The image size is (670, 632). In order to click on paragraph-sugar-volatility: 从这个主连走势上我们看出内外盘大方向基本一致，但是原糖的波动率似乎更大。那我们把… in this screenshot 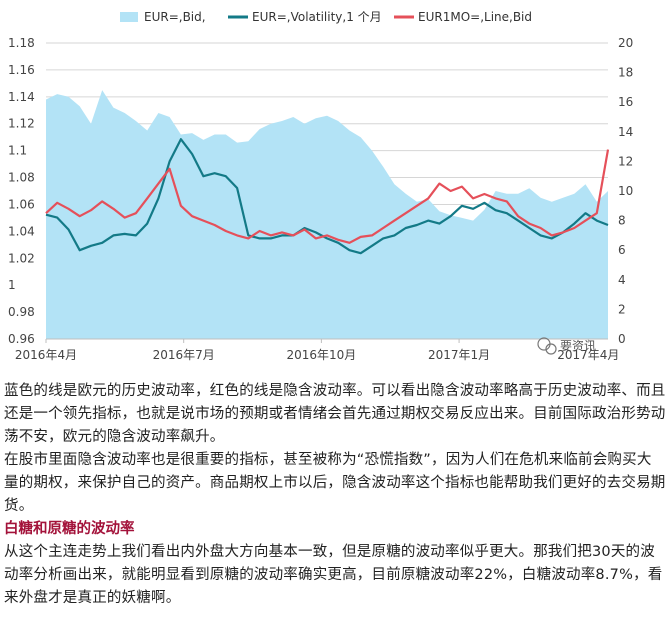, I will do `click(333, 575)`.